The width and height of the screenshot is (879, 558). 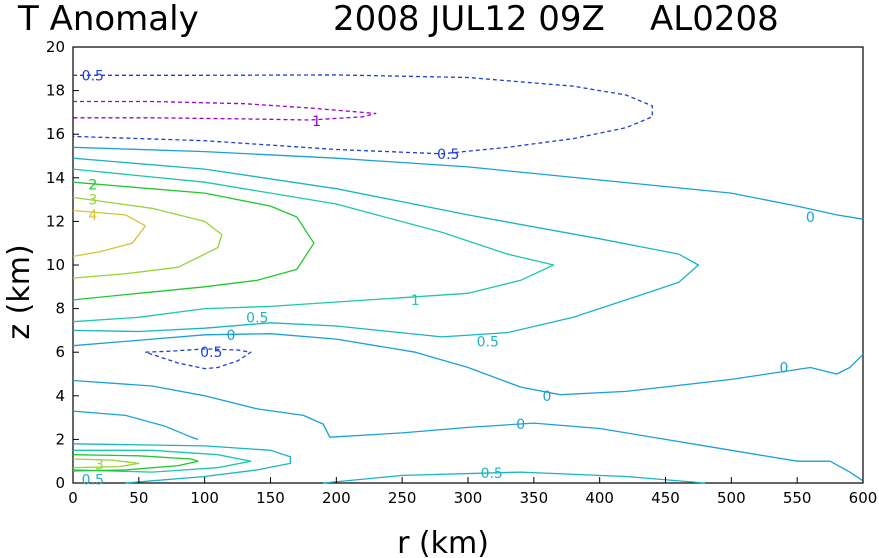 What do you see at coordinates (534, 498) in the screenshot?
I see `x-tick-label-7: 350` at bounding box center [534, 498].